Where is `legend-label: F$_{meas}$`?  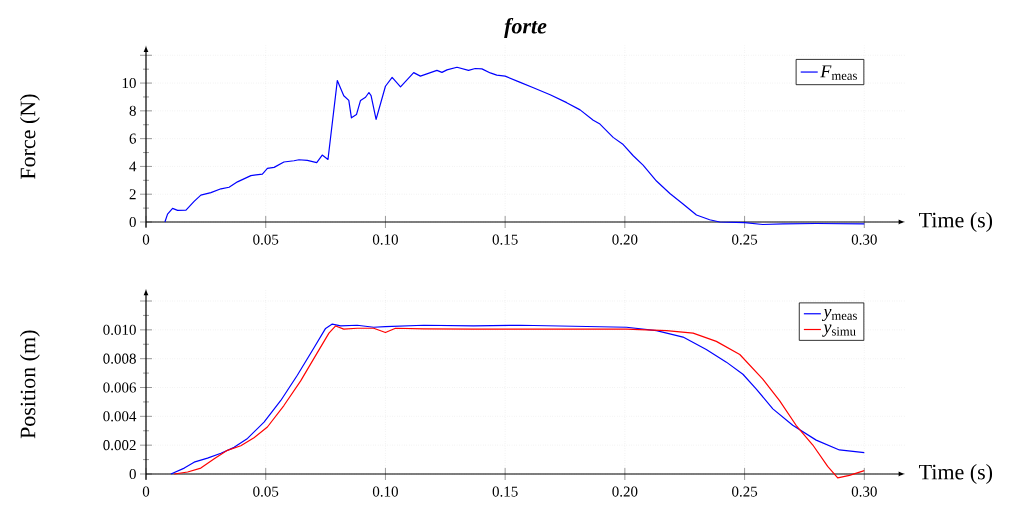
legend-label: F$_{meas}$ is located at coordinates (838, 72).